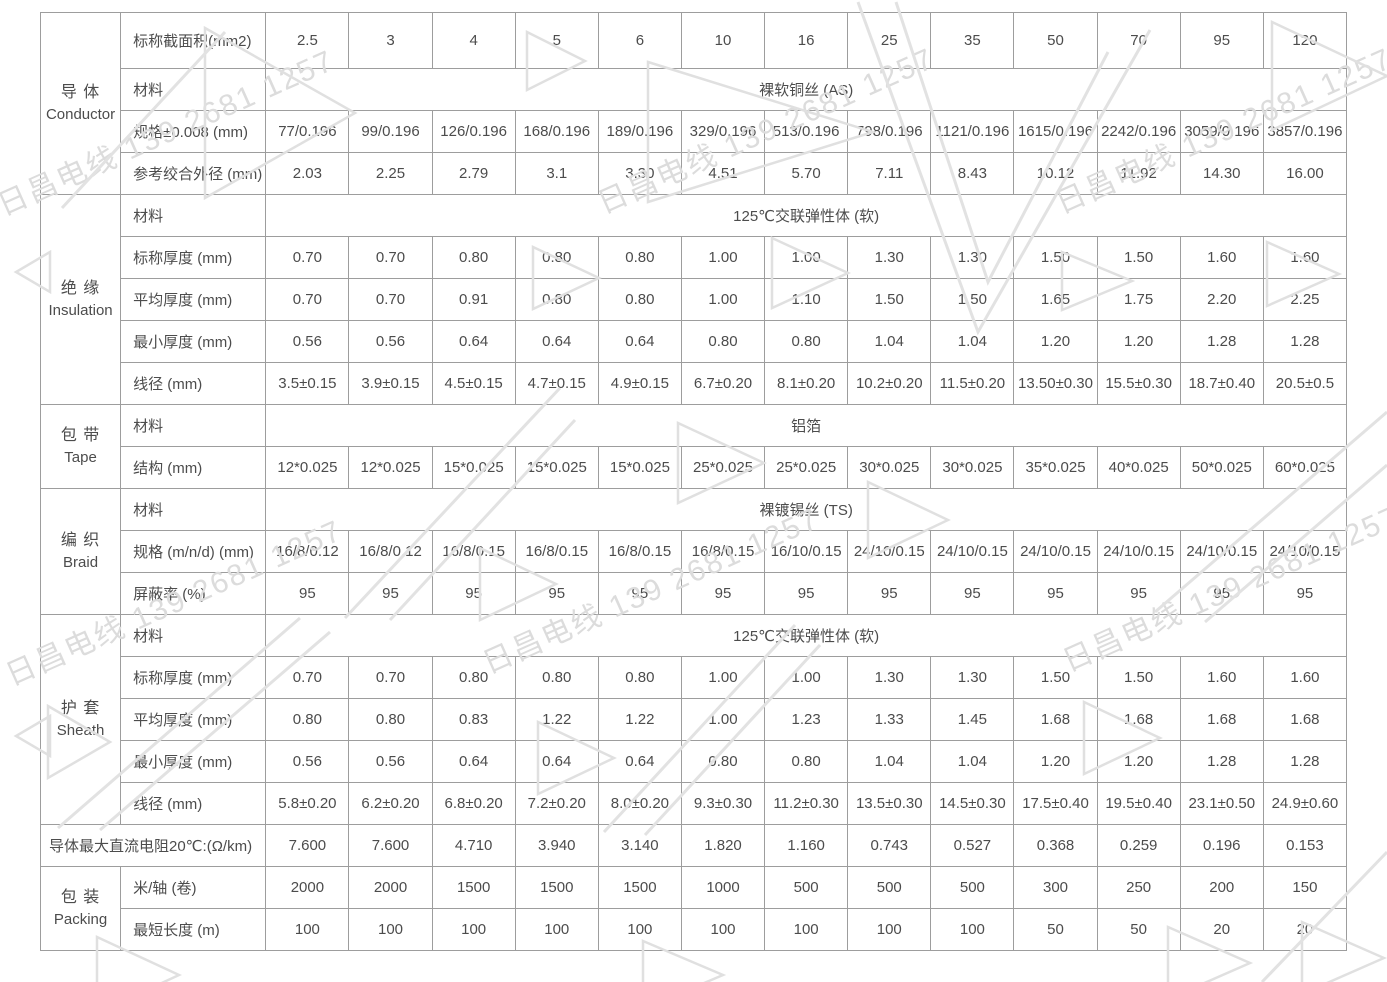 The image size is (1387, 982). I want to click on row-label: 标称截面积(mm2), so click(193, 40).